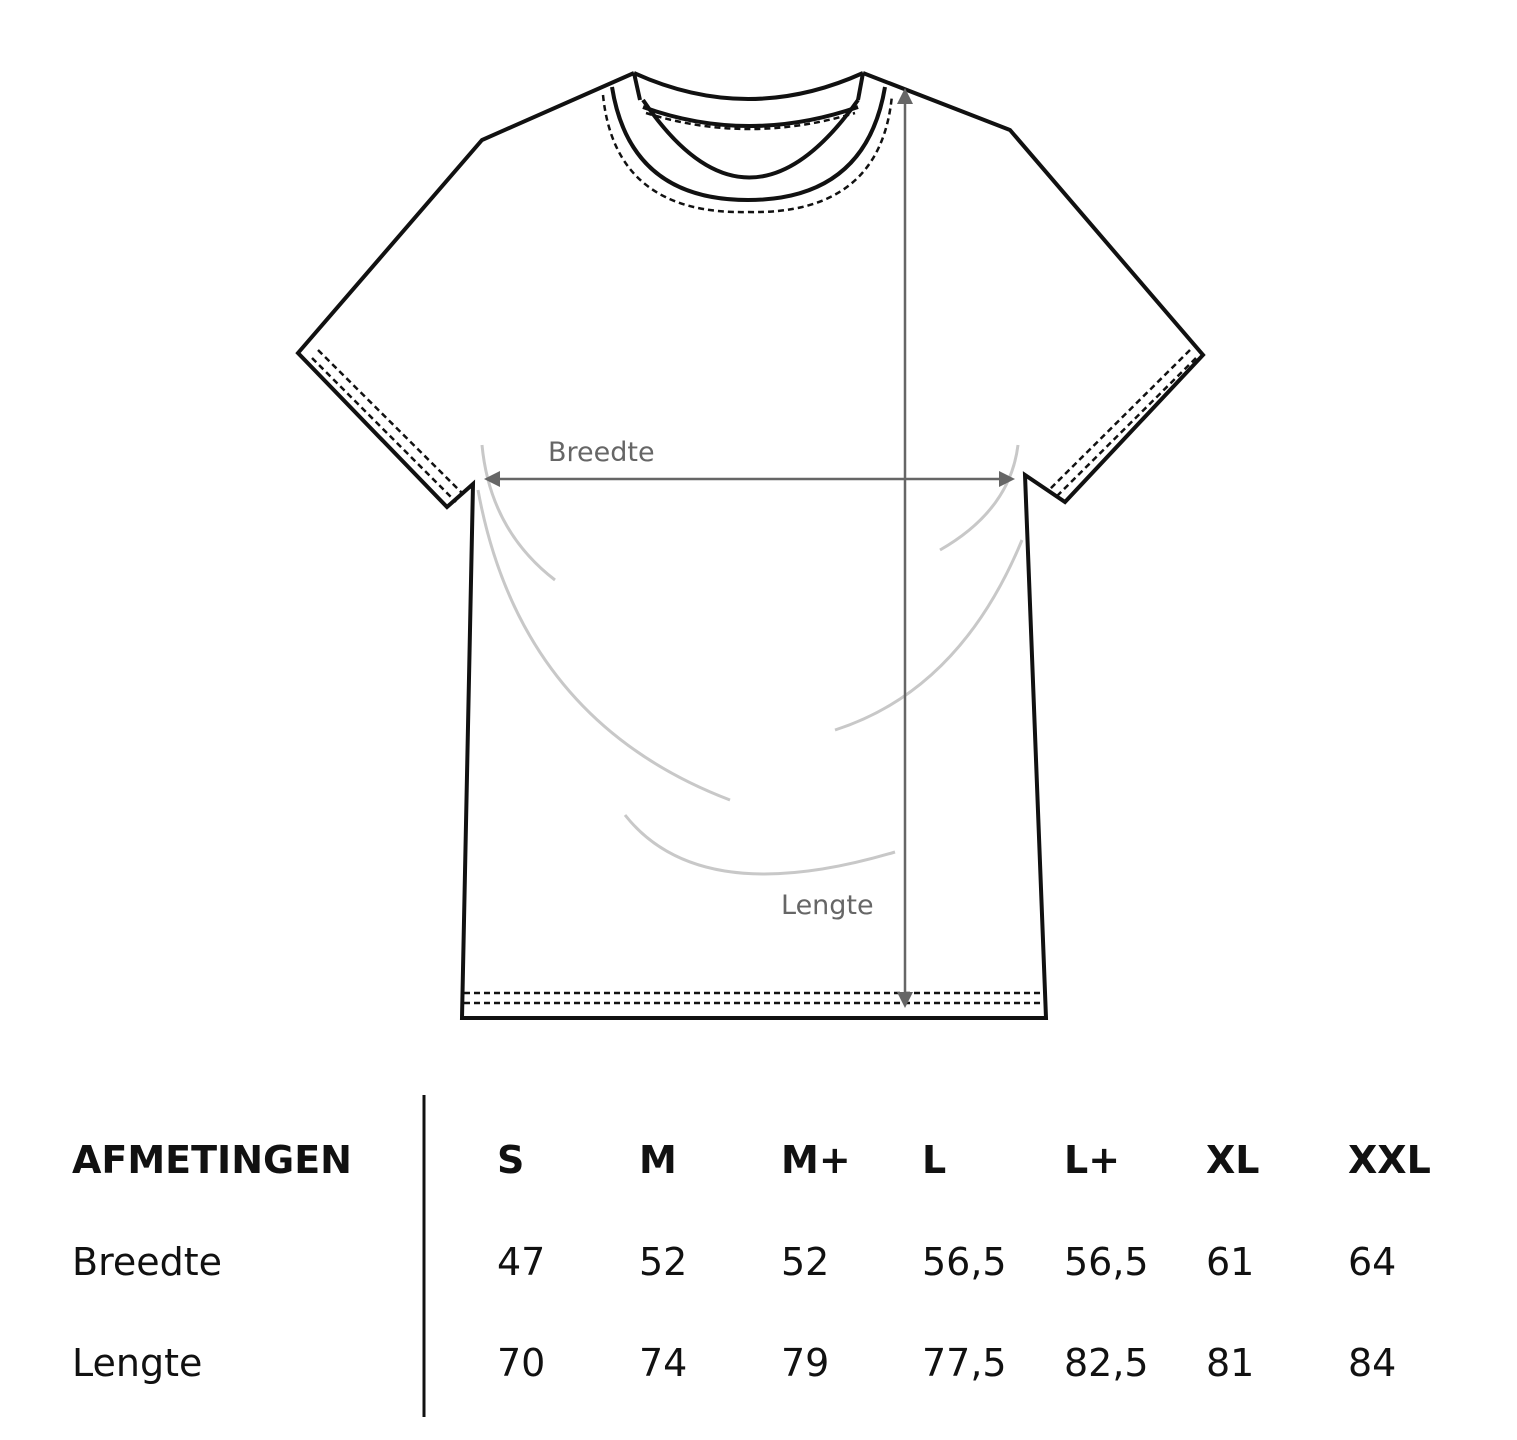 This screenshot has width=1517, height=1440. I want to click on row-label: Breedte, so click(147, 1262).